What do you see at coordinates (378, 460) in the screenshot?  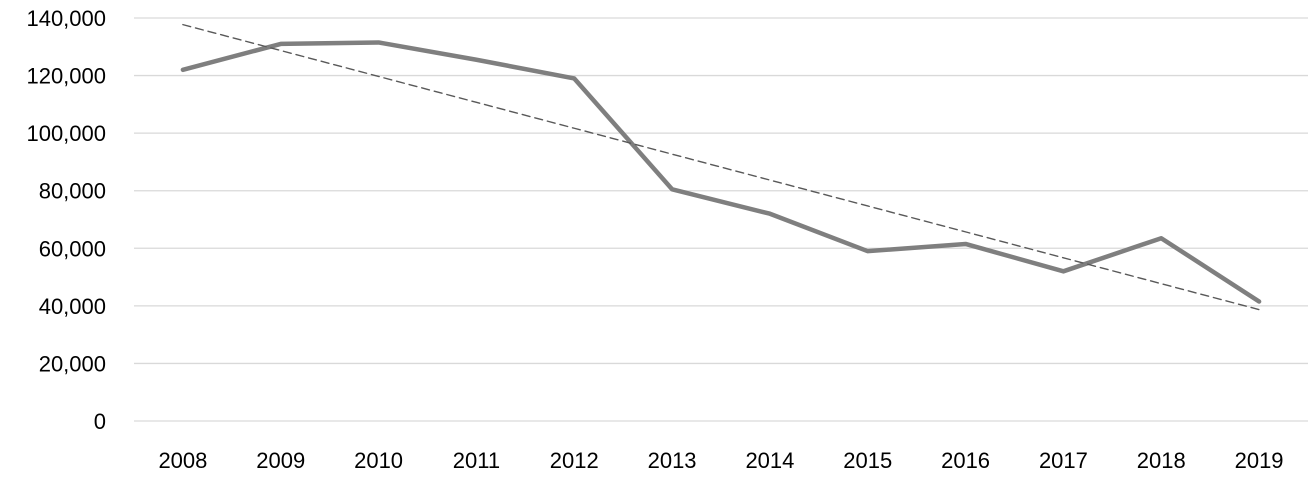 I see `x-tick-label: 2010` at bounding box center [378, 460].